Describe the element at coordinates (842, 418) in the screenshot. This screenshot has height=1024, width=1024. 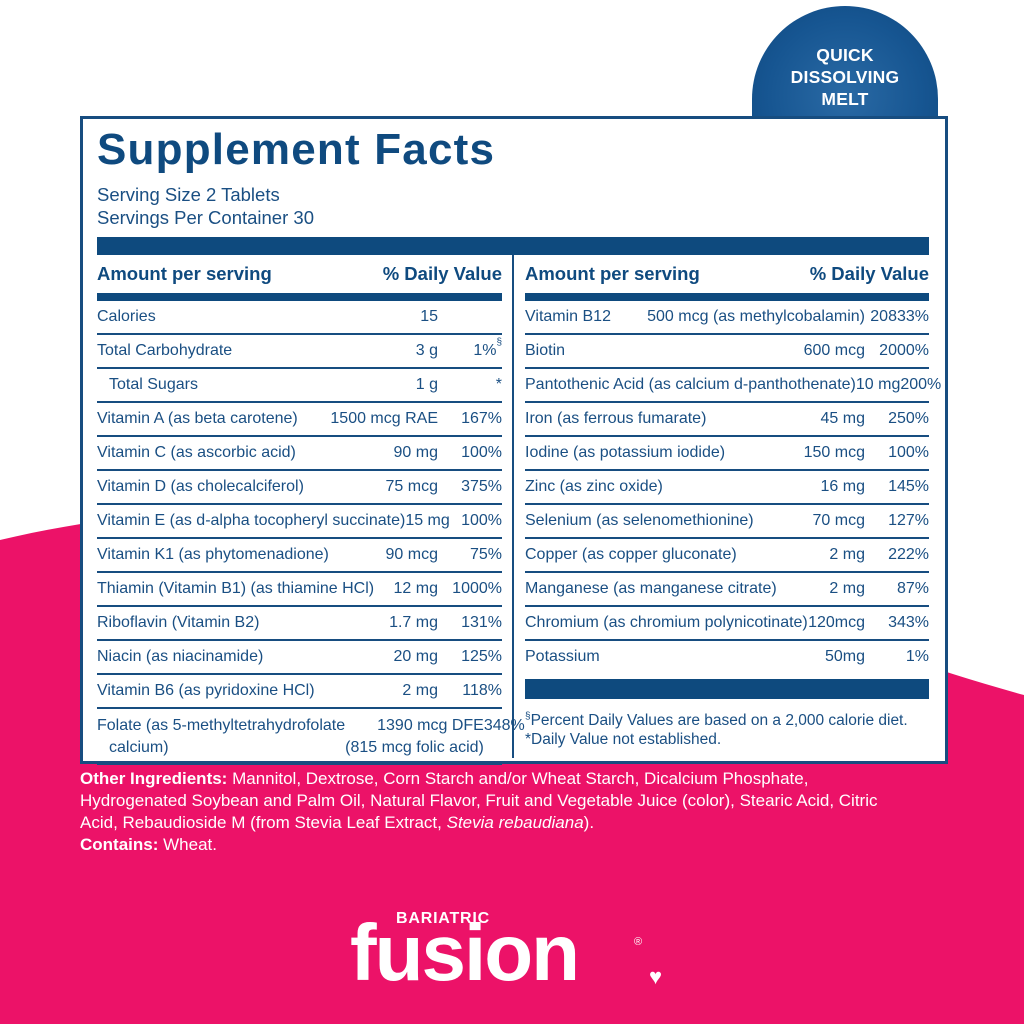
I see `nutrient-amount: 45 mg` at that location.